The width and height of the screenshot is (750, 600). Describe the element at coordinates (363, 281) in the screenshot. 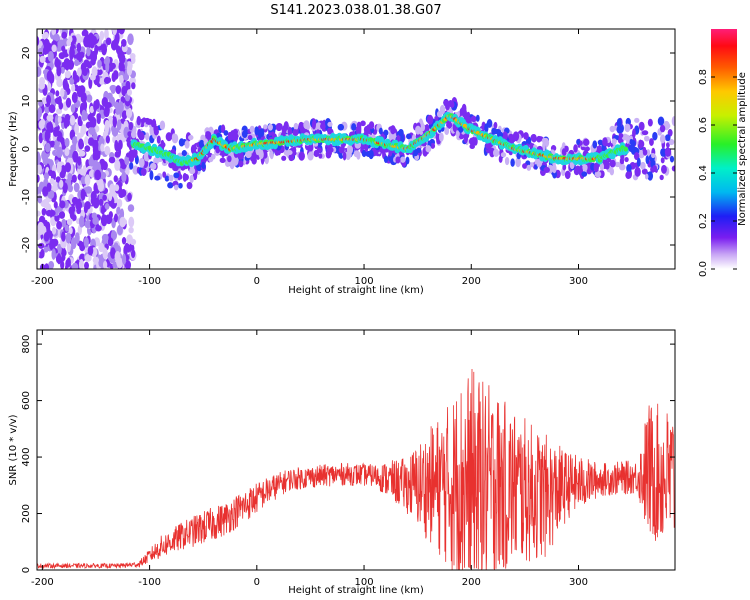

I see `x-tick-label: 100` at that location.